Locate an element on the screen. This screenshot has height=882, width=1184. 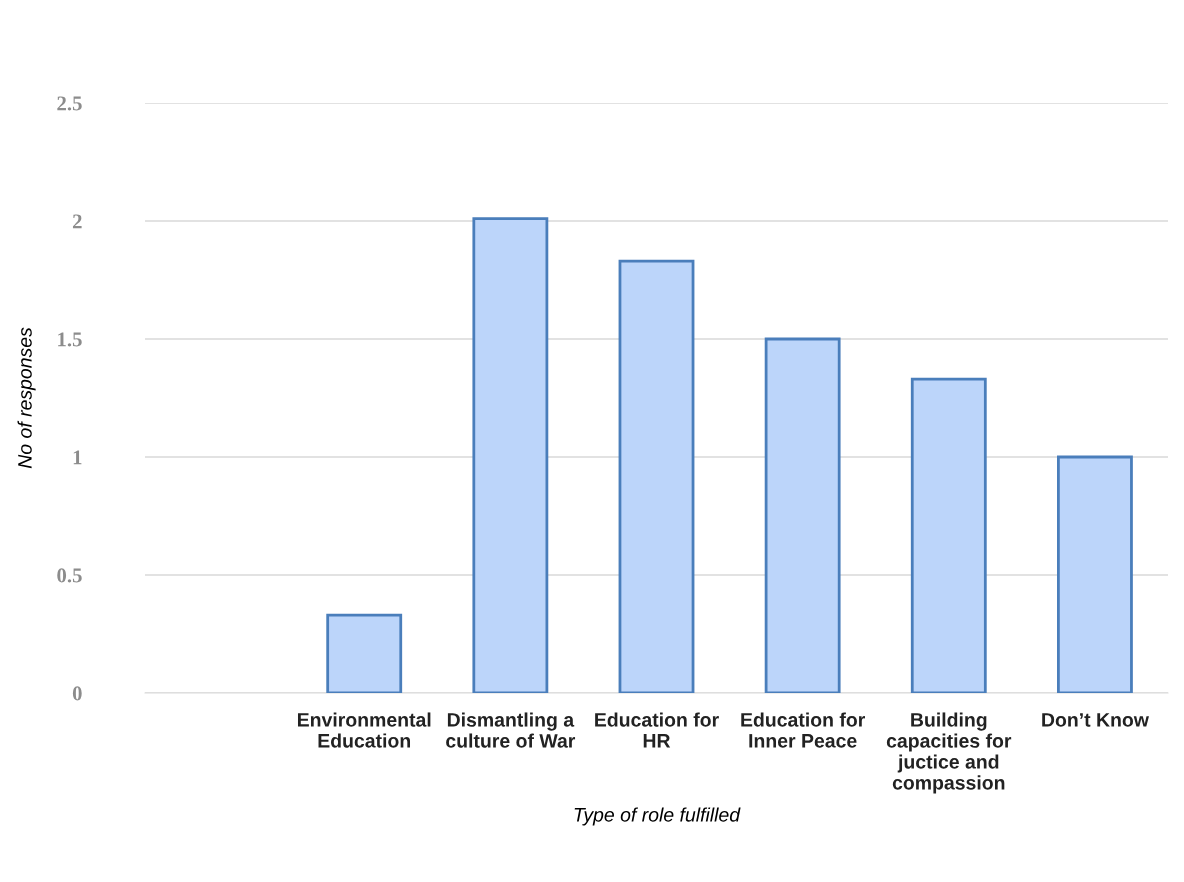
x-axis-title: Type of role fulfilled is located at coordinates (657, 816).